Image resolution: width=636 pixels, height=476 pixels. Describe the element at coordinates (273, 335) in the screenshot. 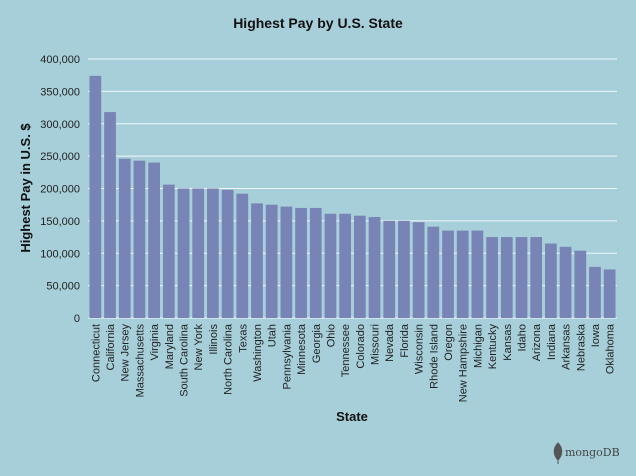

I see `x-tick-label: Utah` at that location.